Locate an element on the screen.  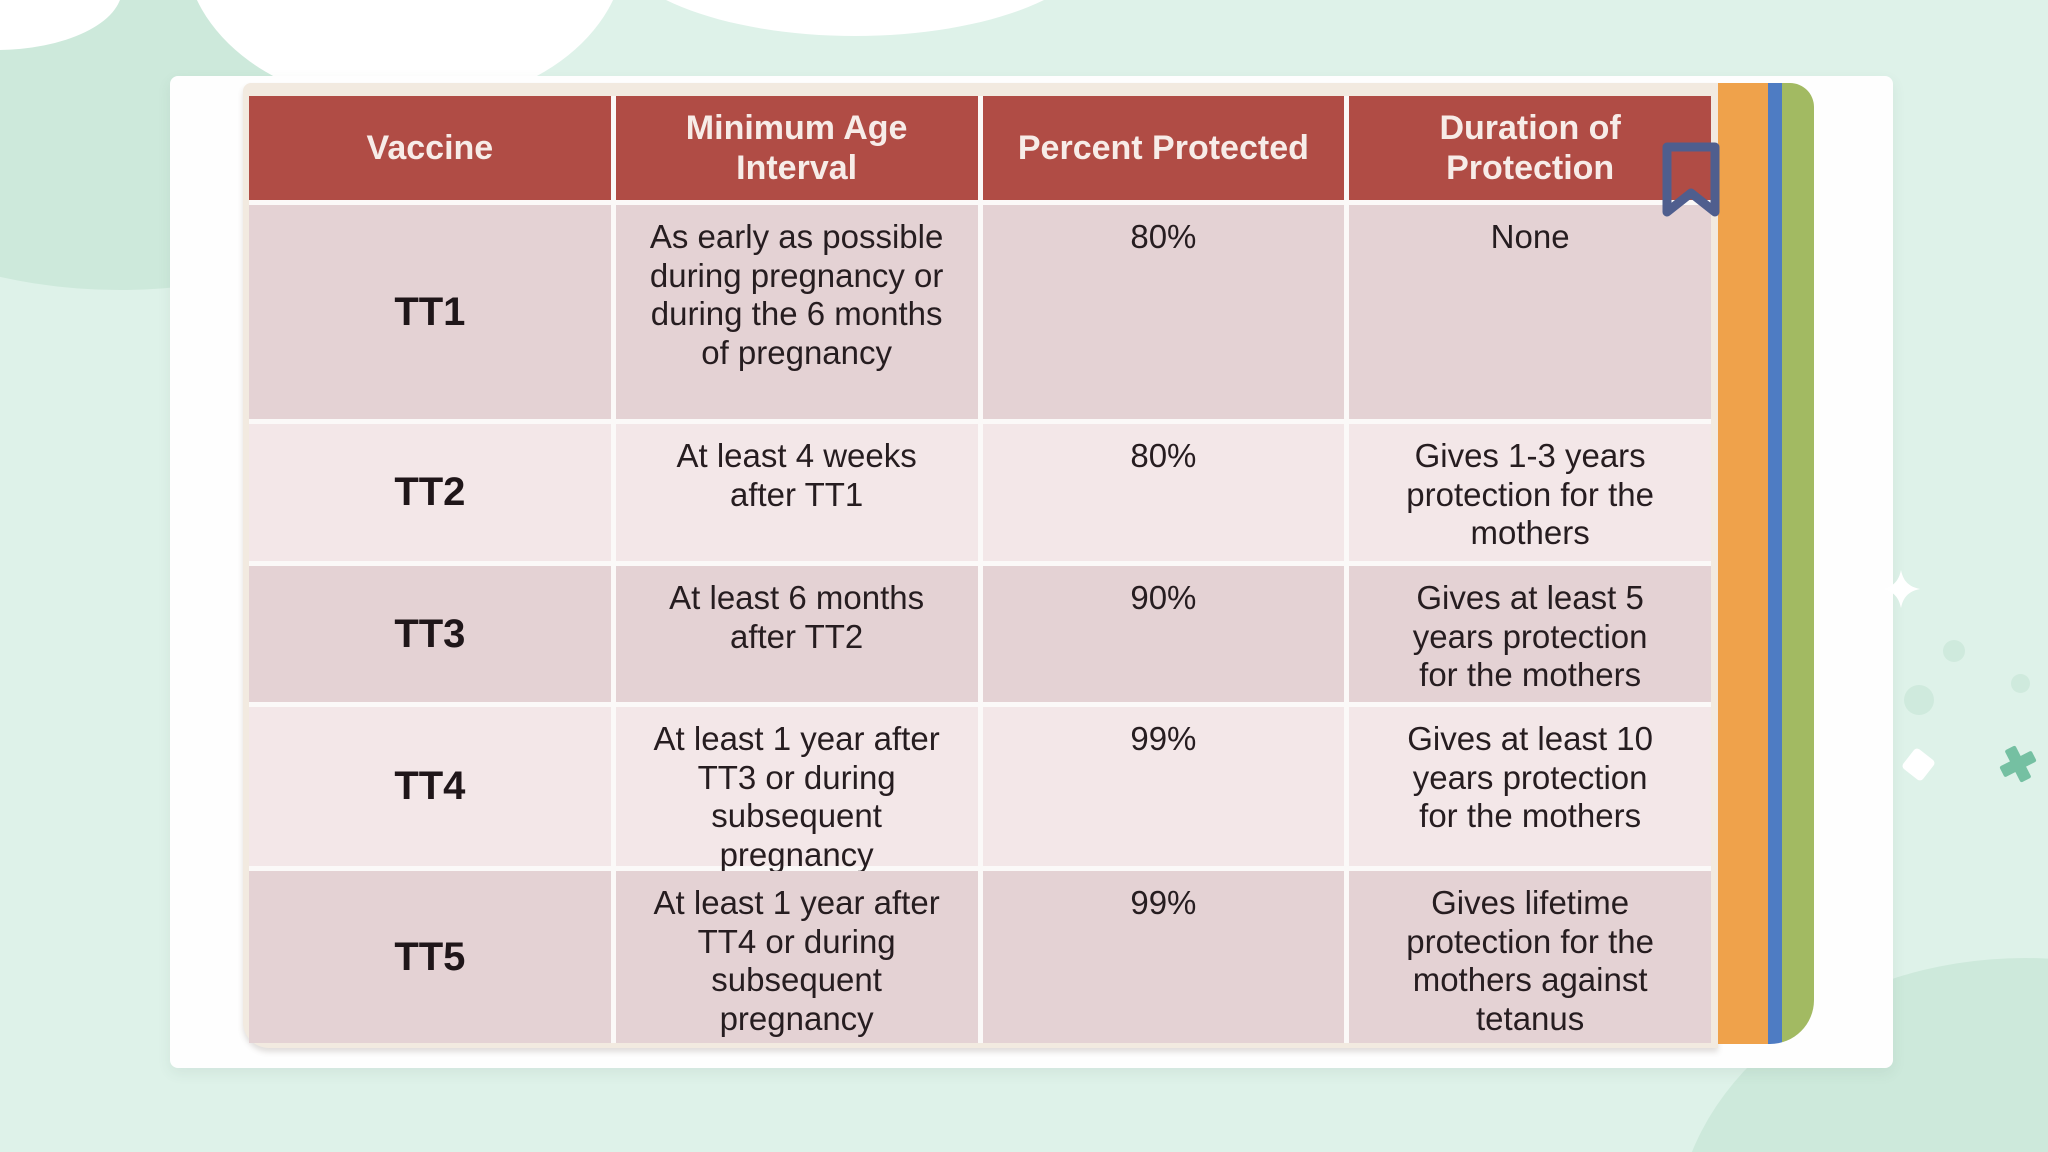
cell-tt5-percent: 99% is located at coordinates (1163, 957).